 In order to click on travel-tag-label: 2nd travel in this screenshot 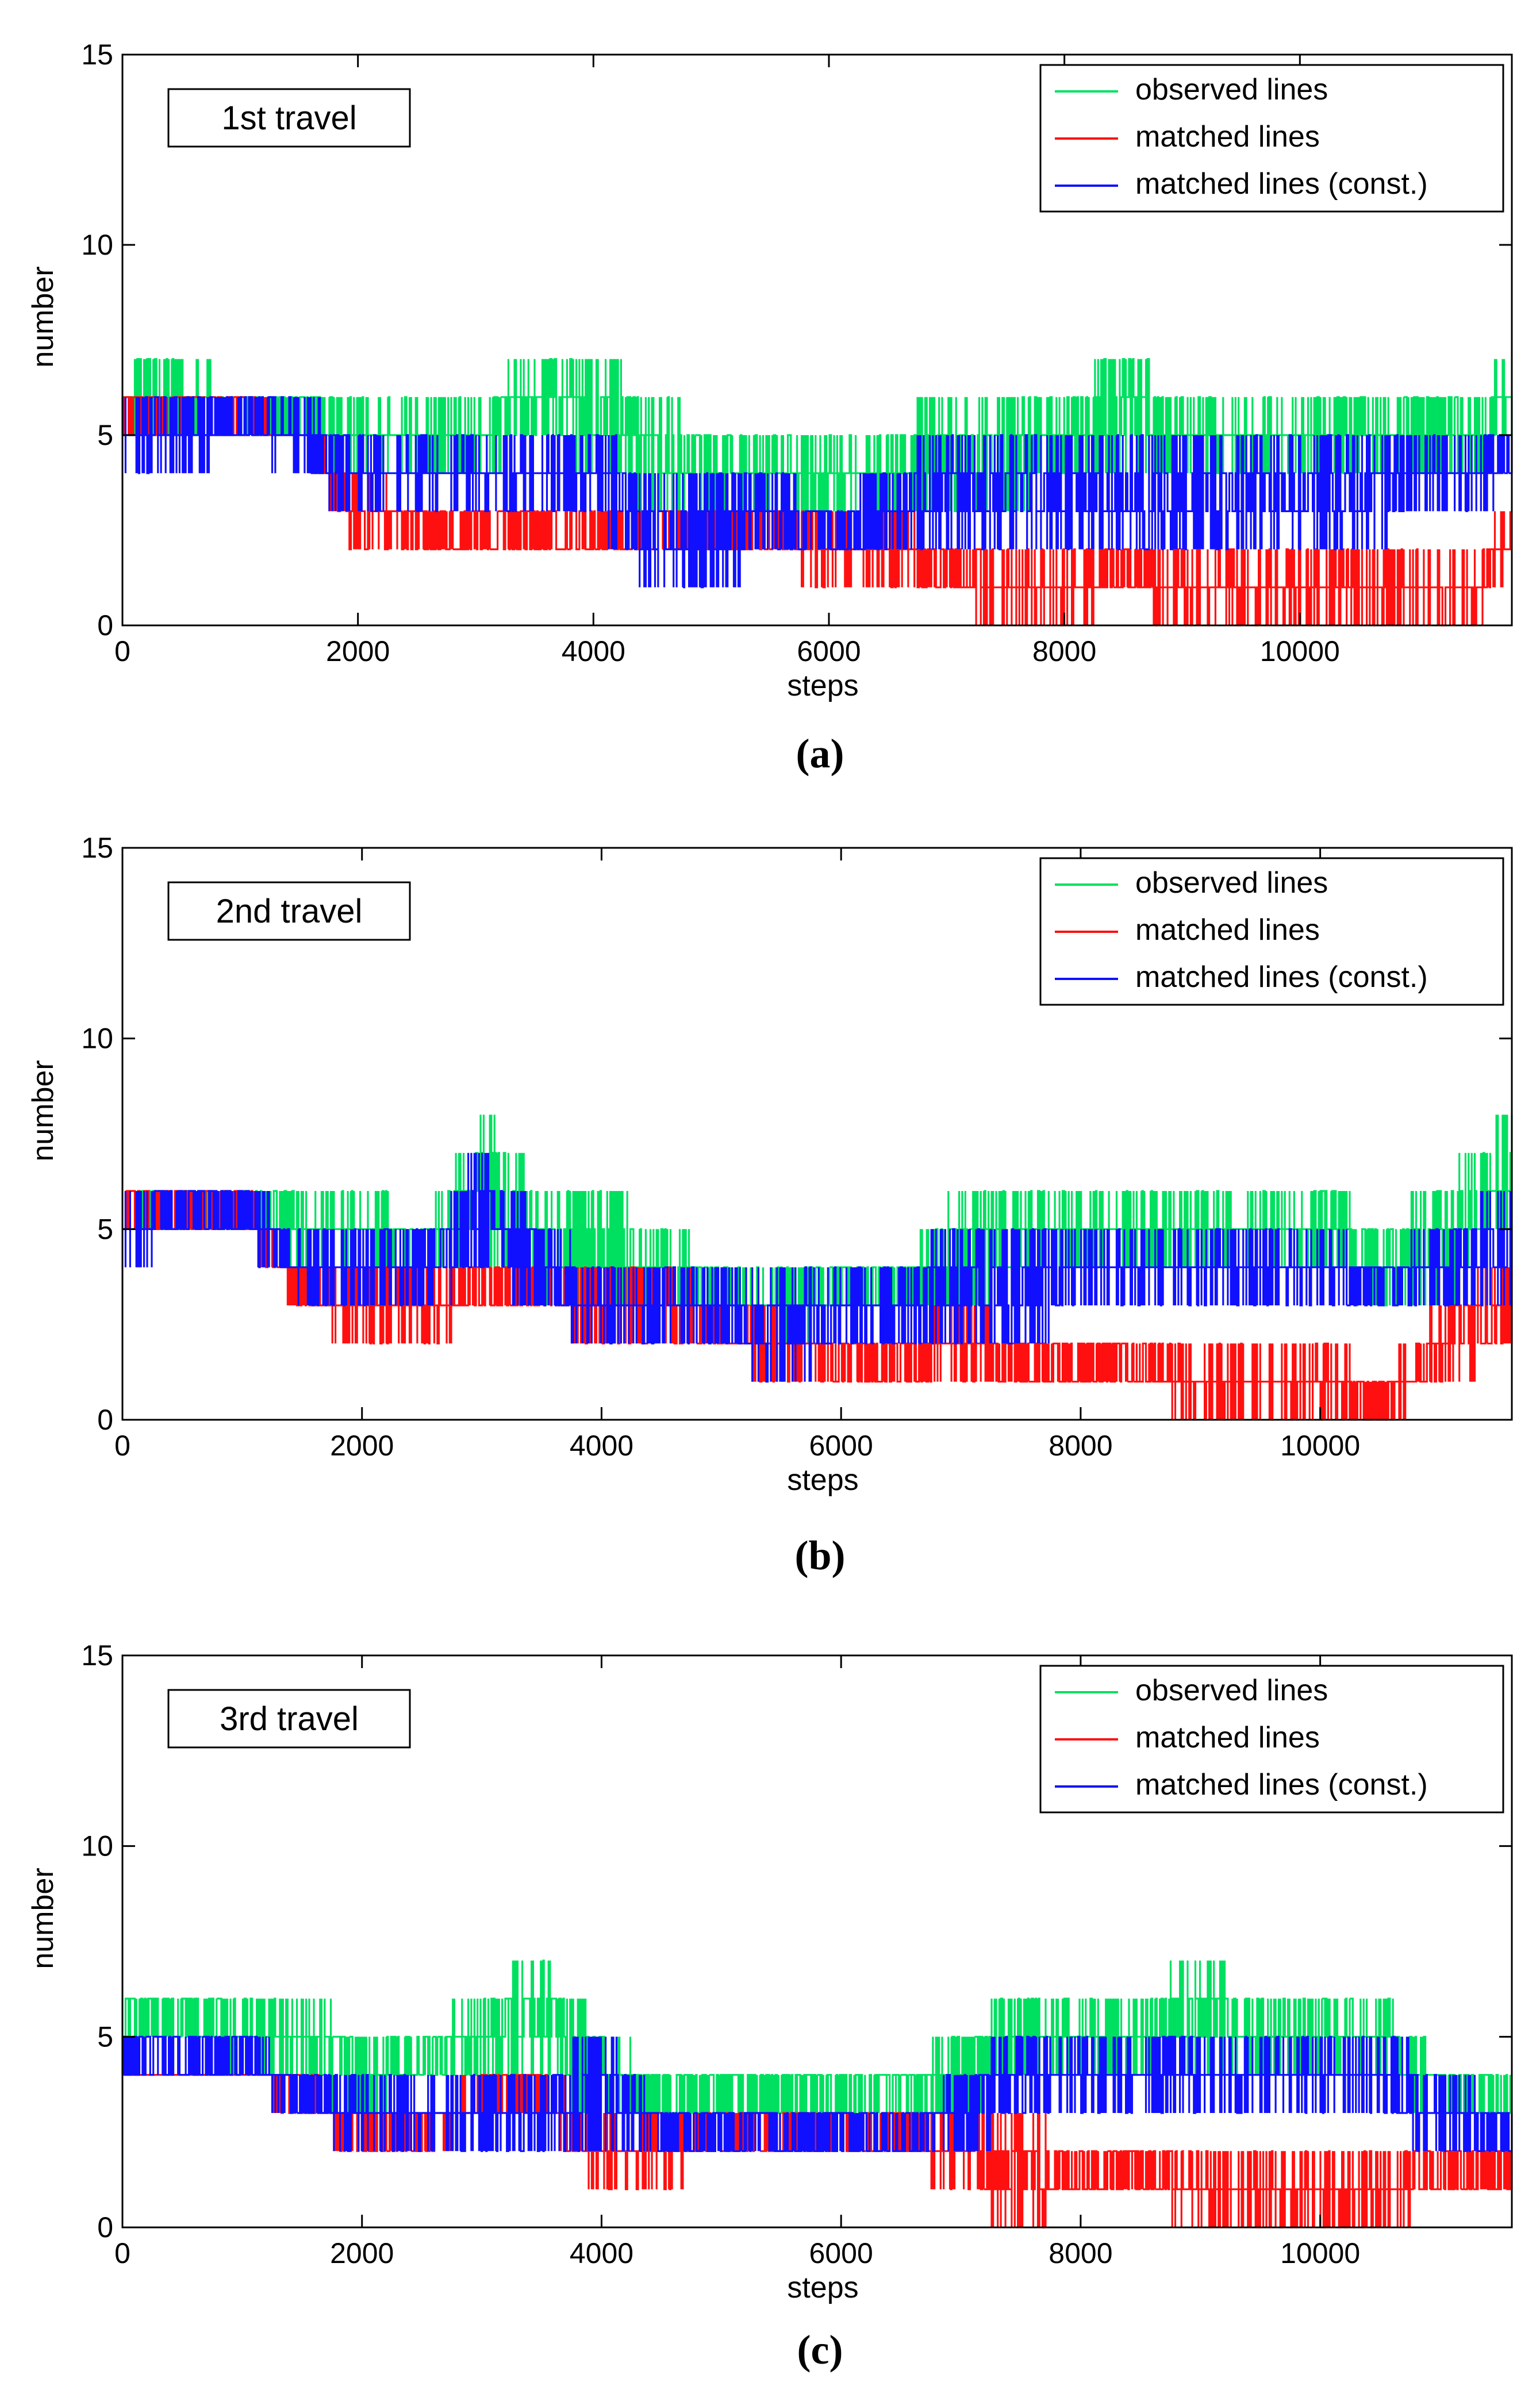, I will do `click(289, 911)`.